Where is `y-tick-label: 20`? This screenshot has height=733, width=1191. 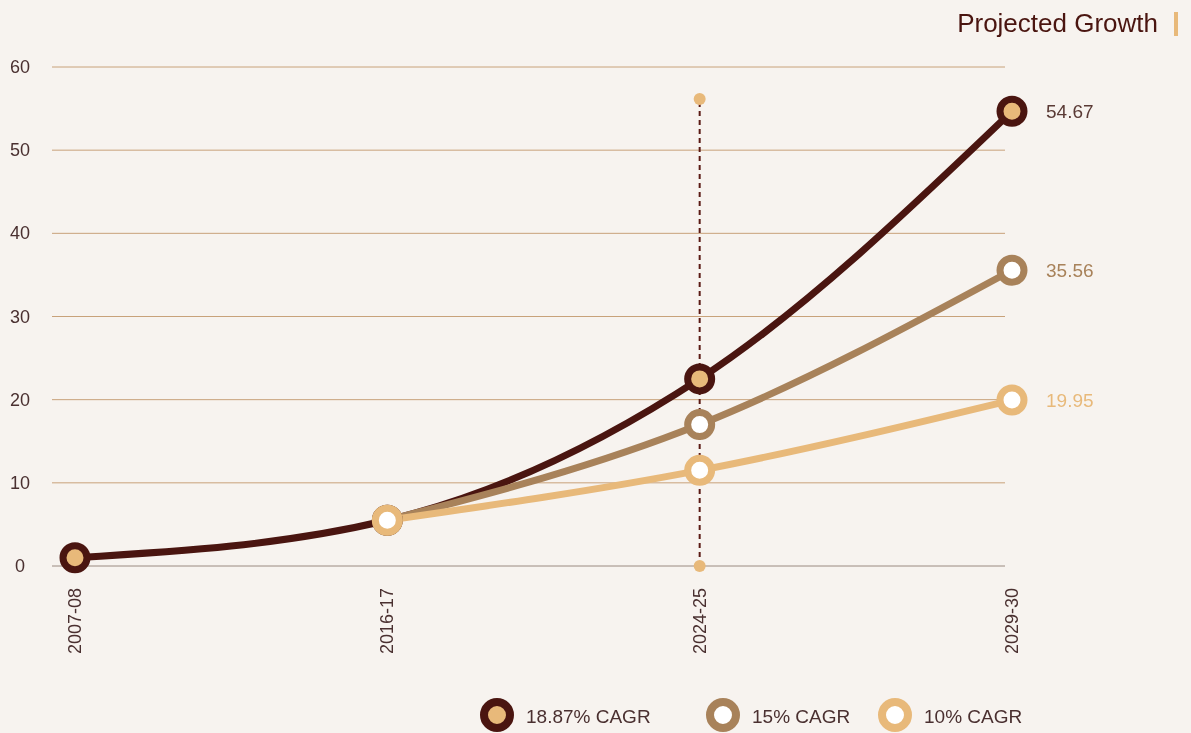 y-tick-label: 20 is located at coordinates (20, 399).